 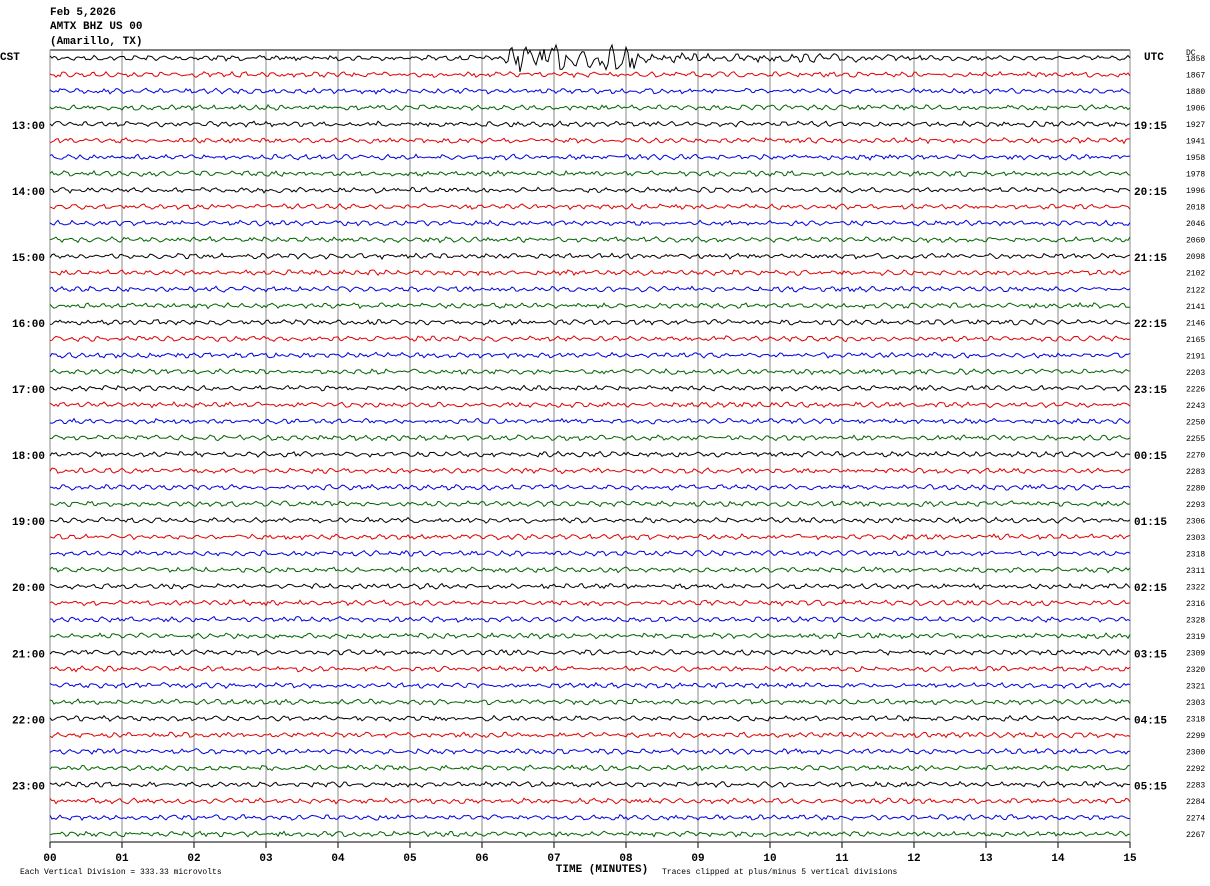 I want to click on x-tick-label: 08, so click(x=626, y=859).